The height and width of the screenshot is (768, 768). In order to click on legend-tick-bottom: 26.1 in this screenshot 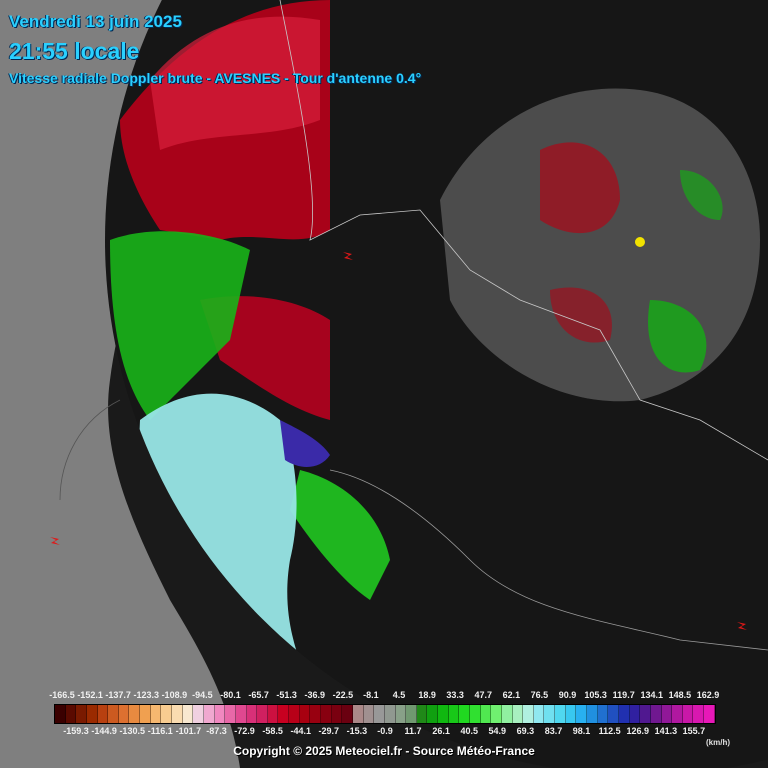, I will do `click(441, 731)`.